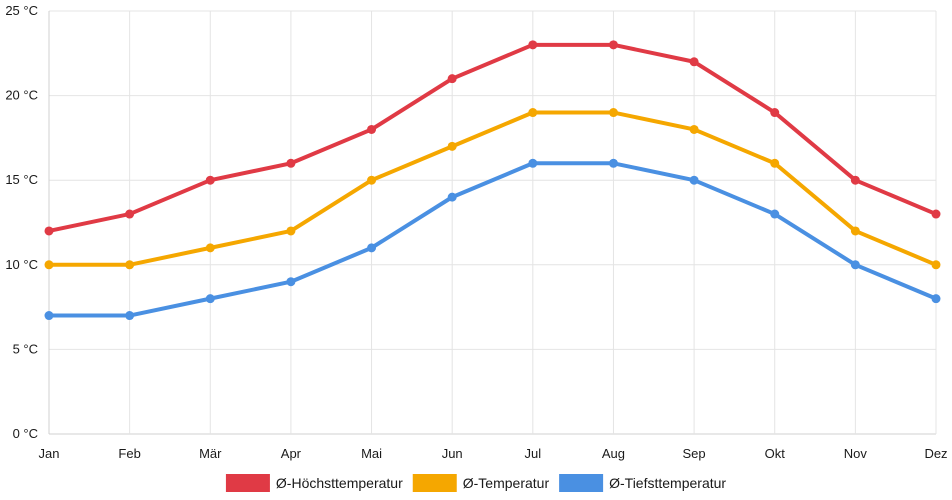 Image resolution: width=952 pixels, height=500 pixels. What do you see at coordinates (533, 453) in the screenshot?
I see `x-tick-label: Jul` at bounding box center [533, 453].